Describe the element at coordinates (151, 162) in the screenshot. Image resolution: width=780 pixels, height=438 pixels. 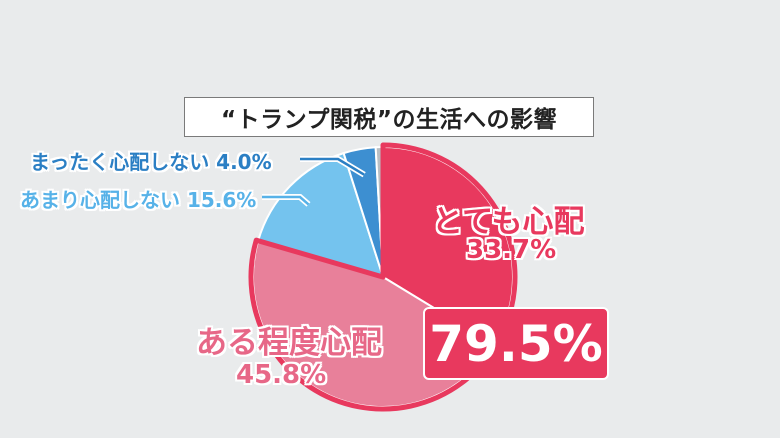
I see `label-not-at-all: まったく心配しない 4.0%` at that location.